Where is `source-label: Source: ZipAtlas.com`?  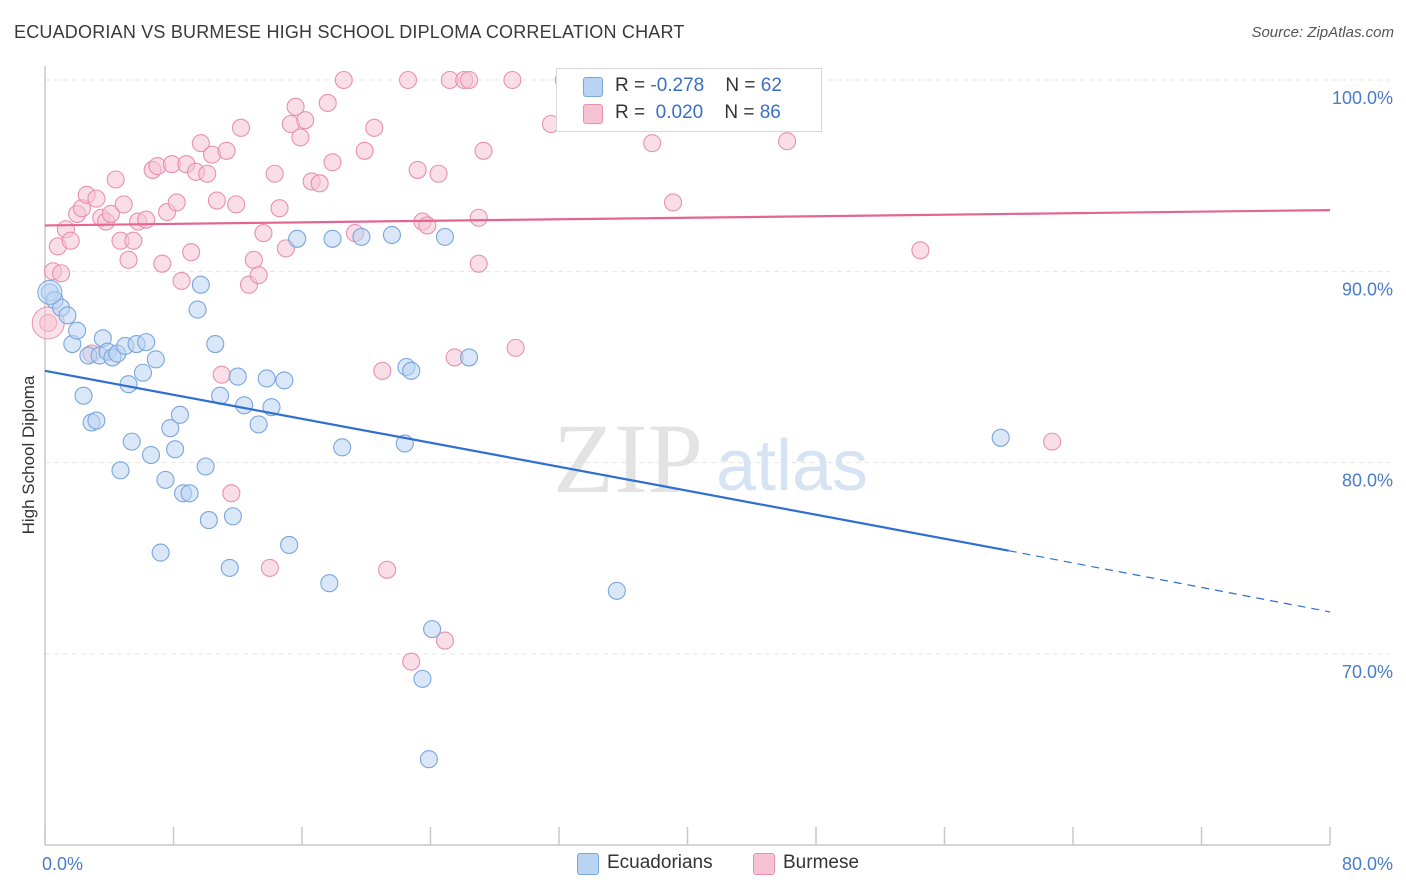
source-label: Source: ZipAtlas.com is located at coordinates (1322, 32).